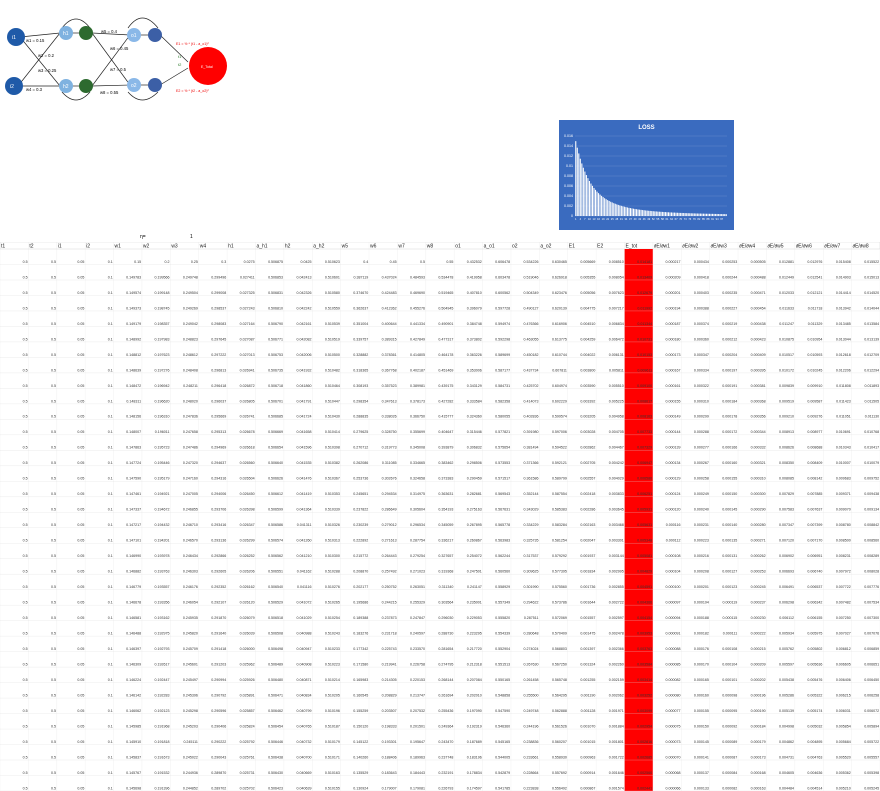 The height and width of the screenshot is (791, 880). What do you see at coordinates (474, 695) in the screenshot?
I see `table-cell: 0.202010` at bounding box center [474, 695].